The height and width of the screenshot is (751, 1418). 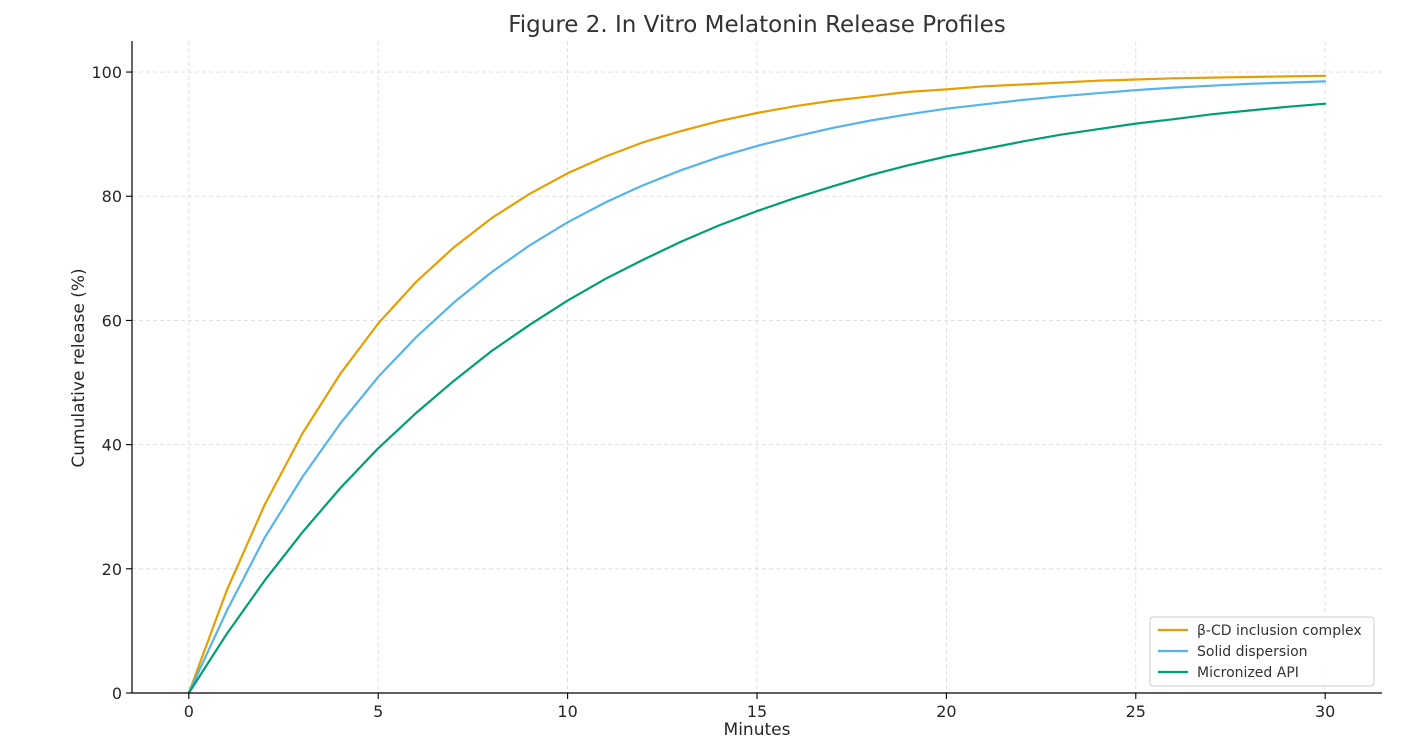 I want to click on y-tick-label: 20, so click(x=112, y=569).